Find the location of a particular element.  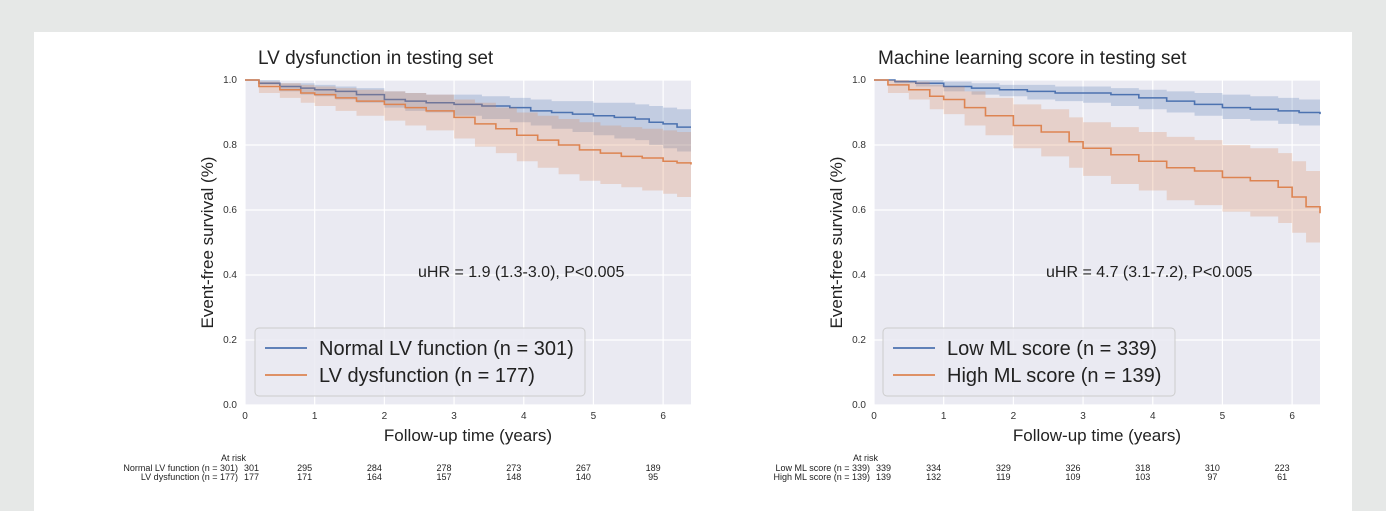

at-risk-count: 278 is located at coordinates (444, 468).